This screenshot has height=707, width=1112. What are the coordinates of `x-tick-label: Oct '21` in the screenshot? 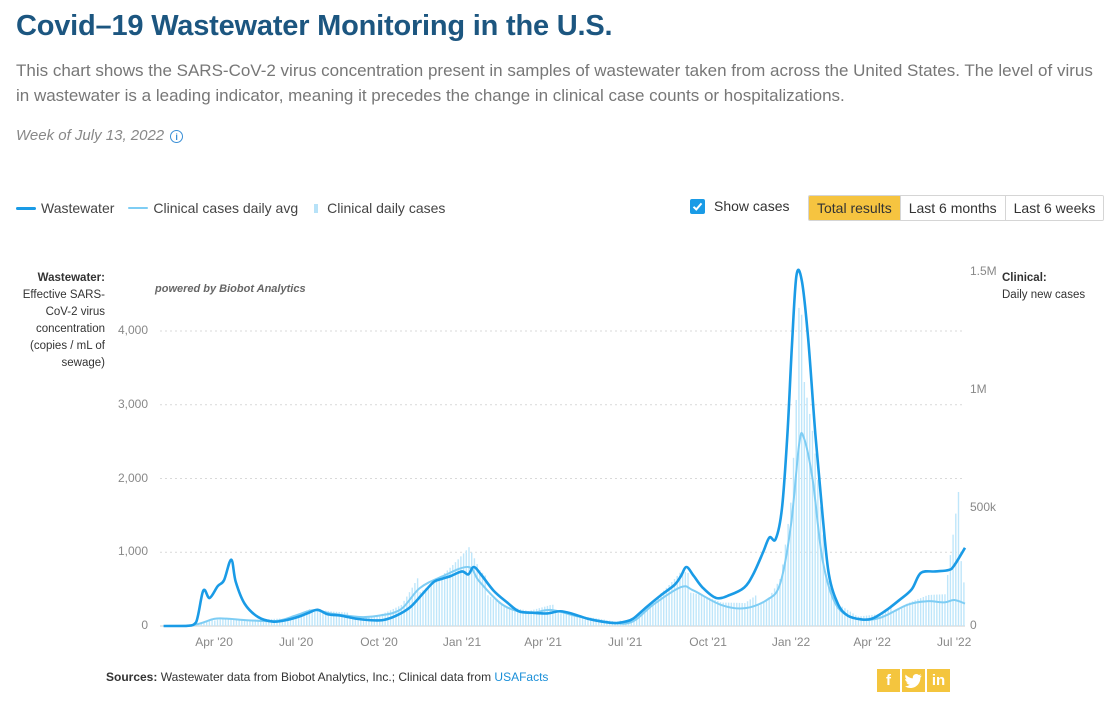 It's located at (708, 642).